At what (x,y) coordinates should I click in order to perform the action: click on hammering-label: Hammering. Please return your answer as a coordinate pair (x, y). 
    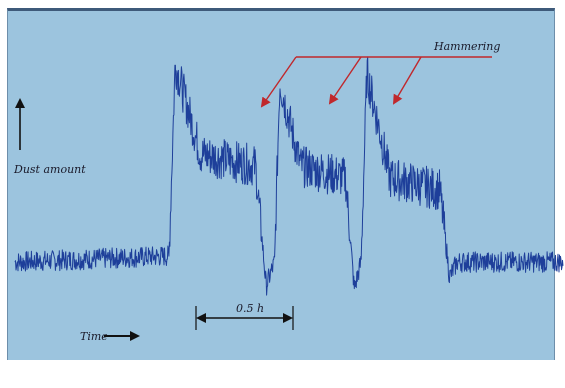
    Looking at the image, I should click on (466, 46).